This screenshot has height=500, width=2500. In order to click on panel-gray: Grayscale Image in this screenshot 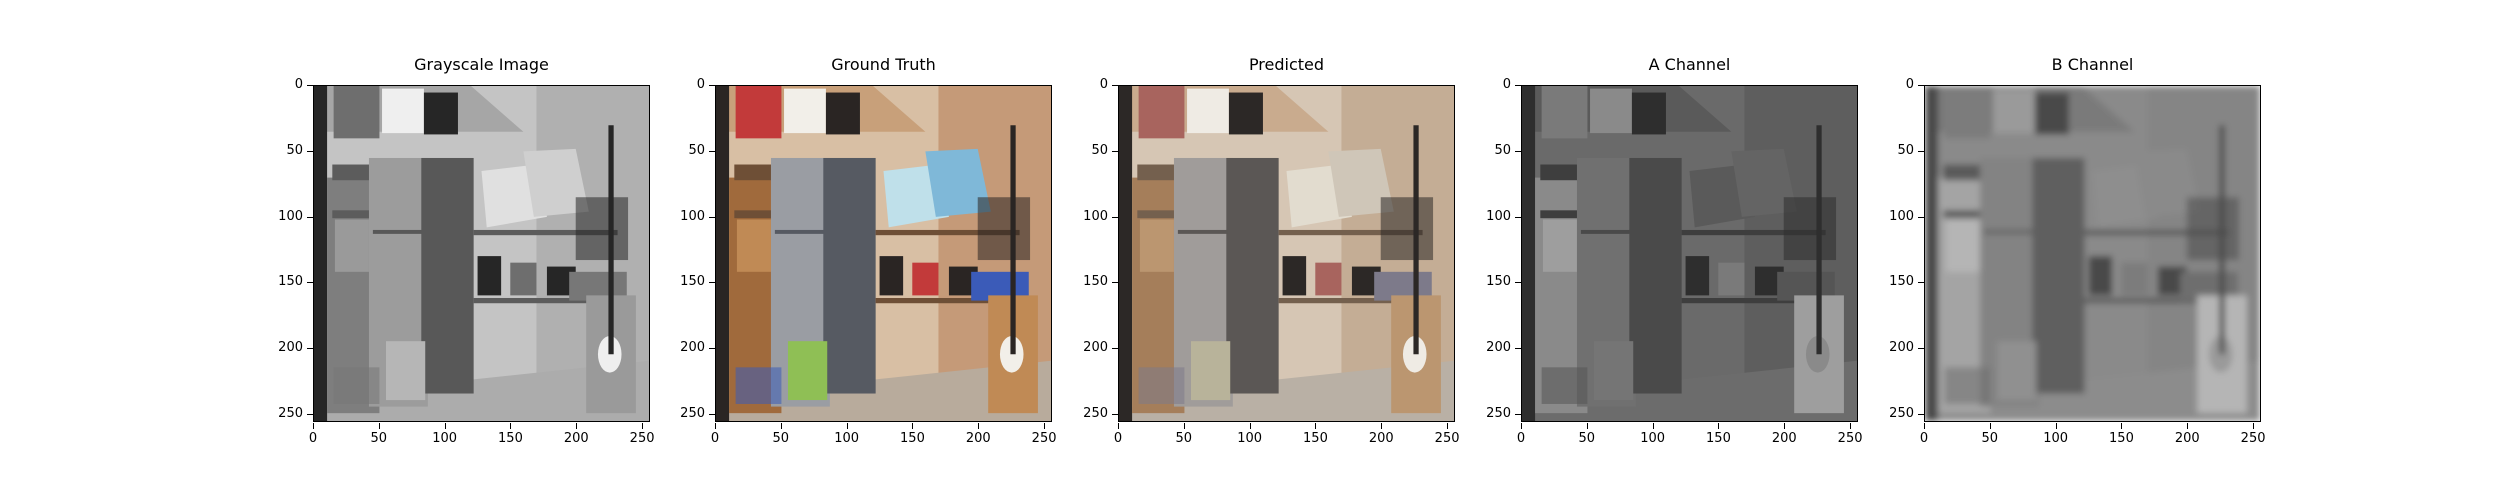, I will do `click(466, 250)`.